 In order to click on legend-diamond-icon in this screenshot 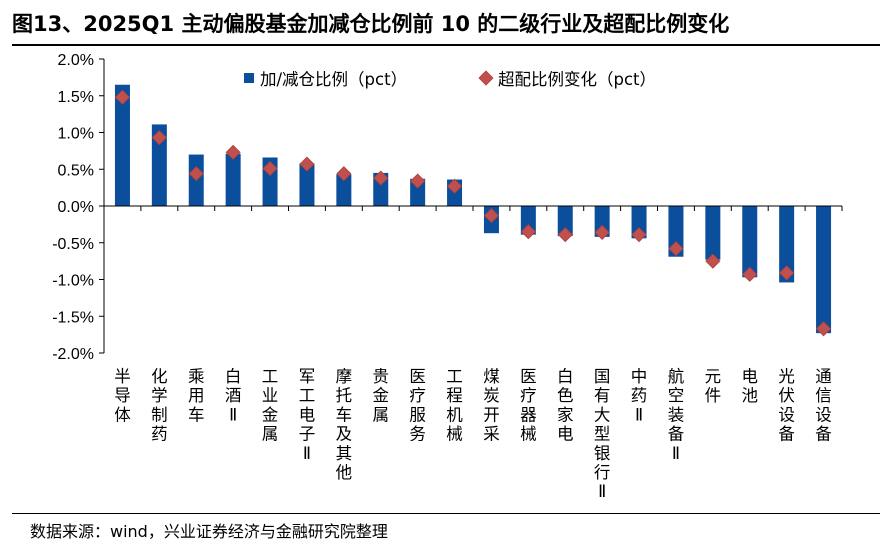, I will do `click(486, 78)`.